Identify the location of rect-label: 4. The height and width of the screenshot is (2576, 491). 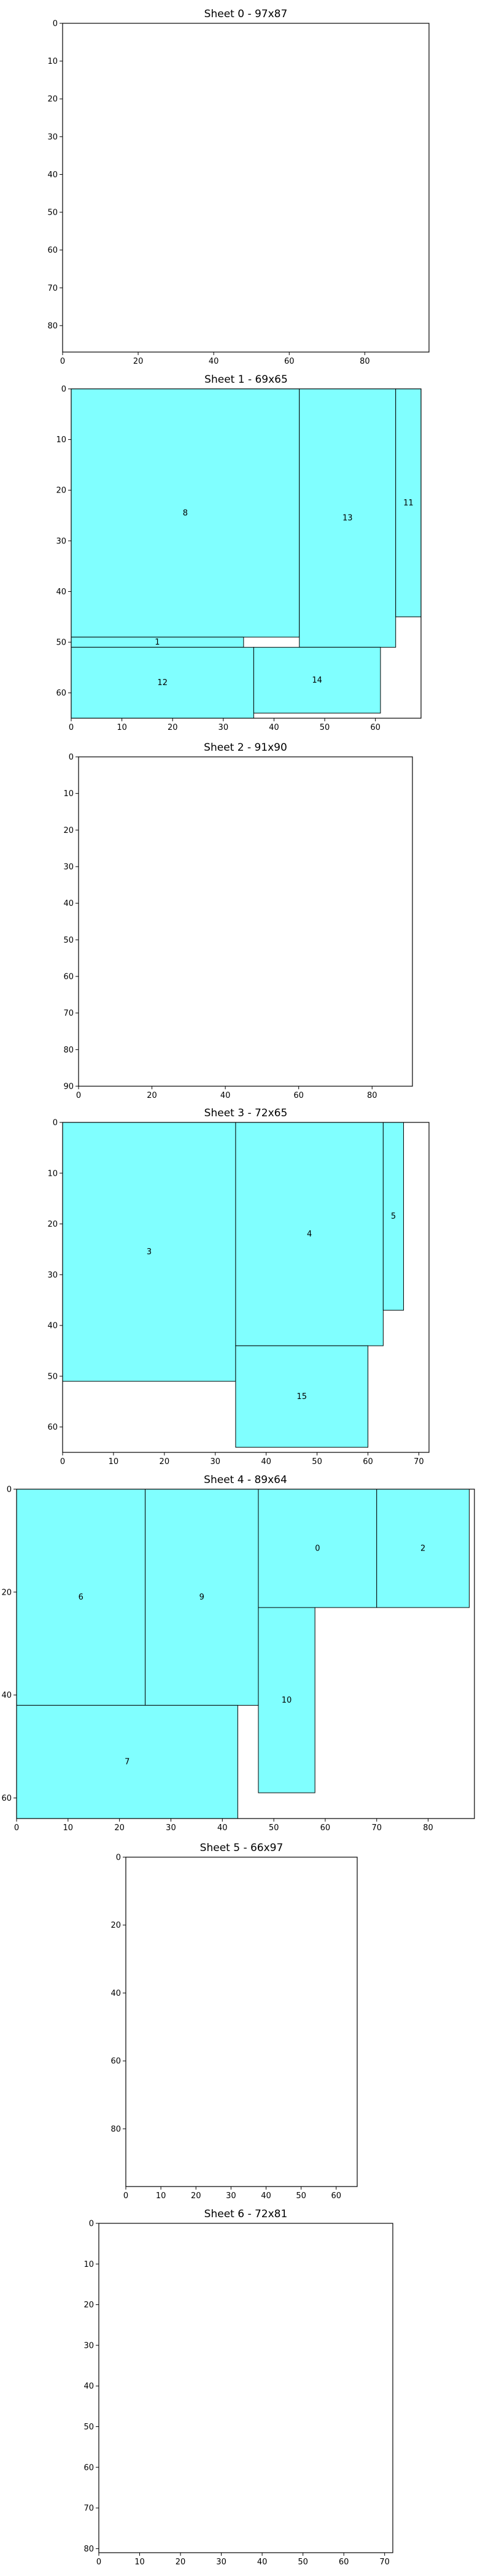
(309, 1234).